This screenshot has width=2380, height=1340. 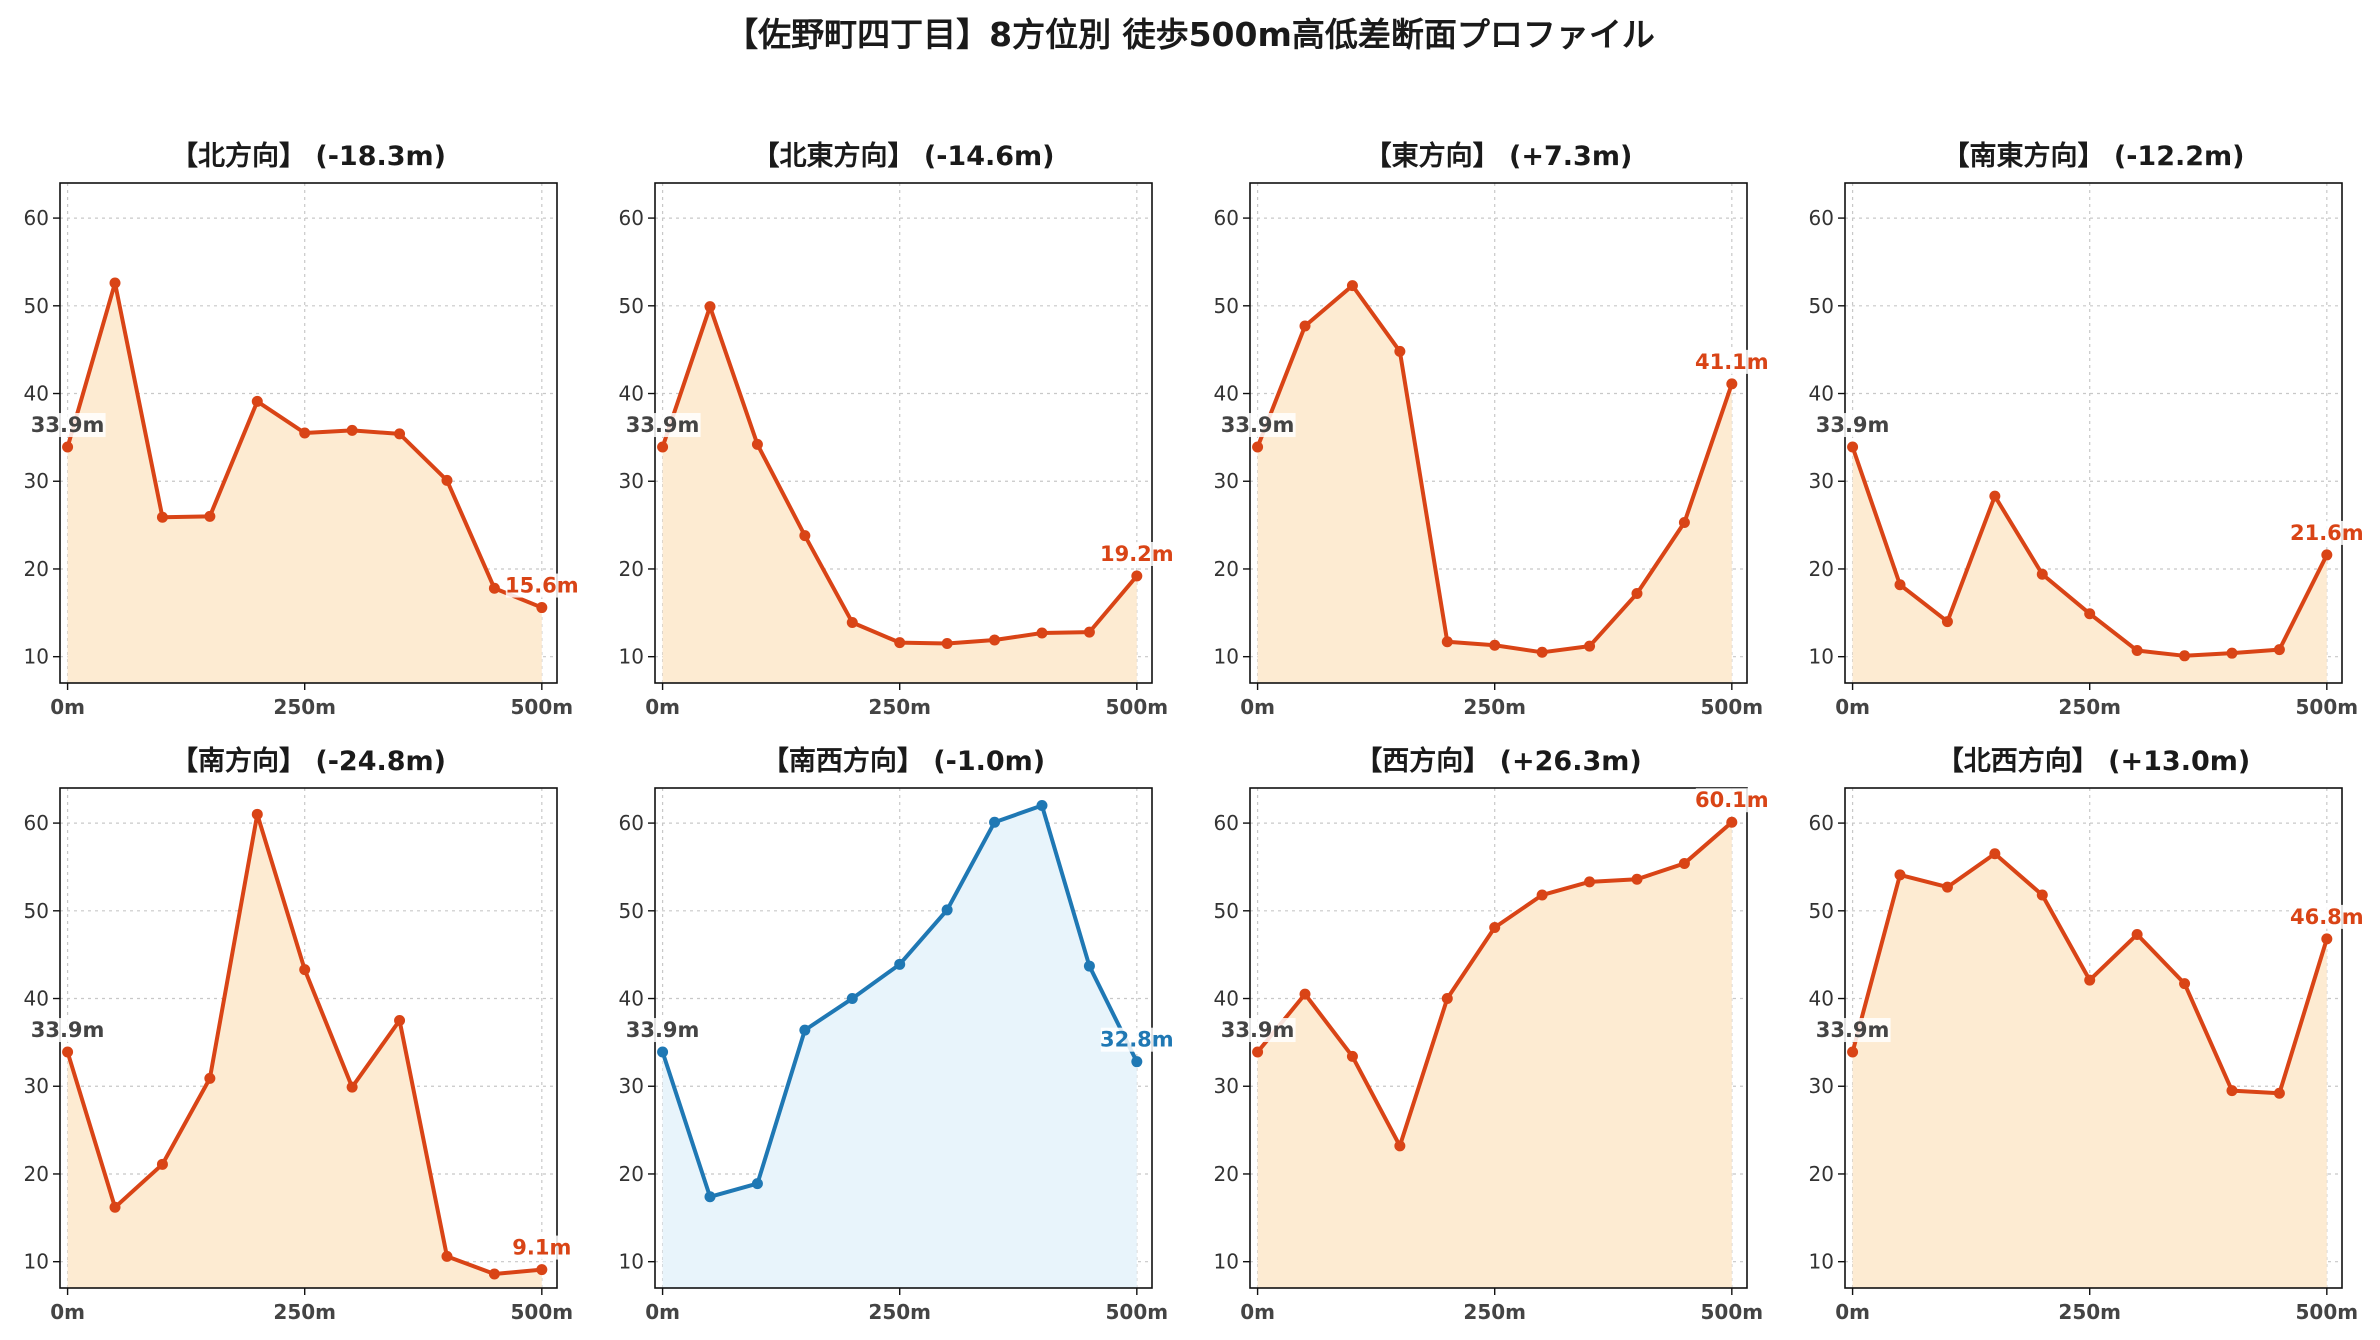 I want to click on panel-title: 【北方向】 (-18.3m), so click(x=308, y=156).